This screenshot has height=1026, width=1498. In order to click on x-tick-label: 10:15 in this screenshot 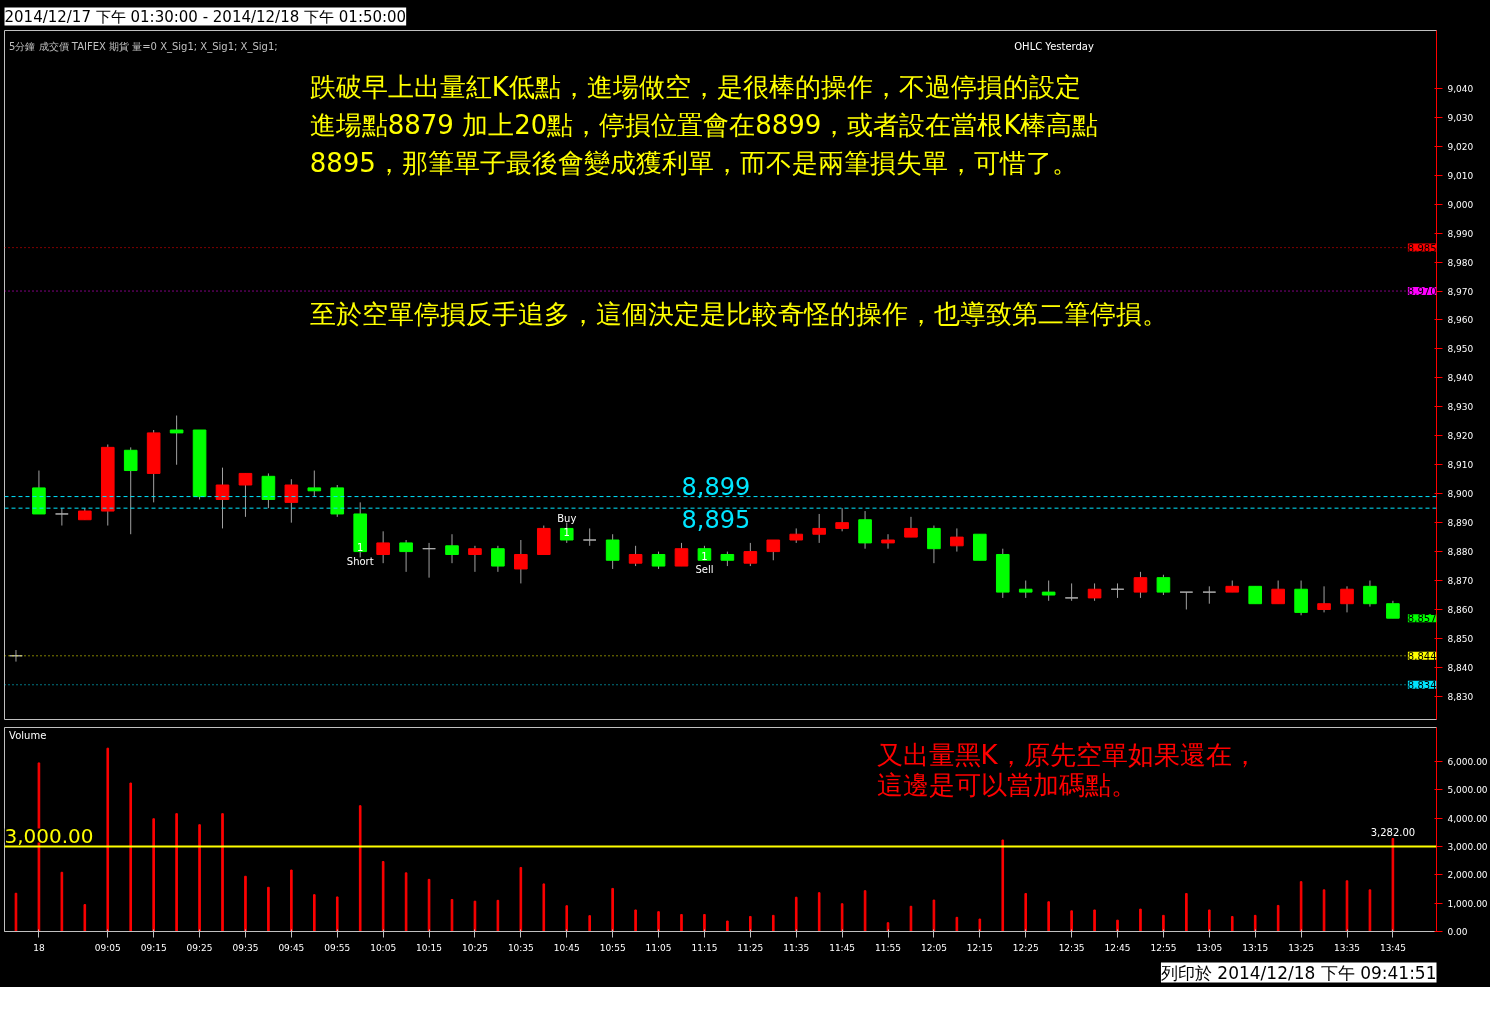, I will do `click(429, 947)`.